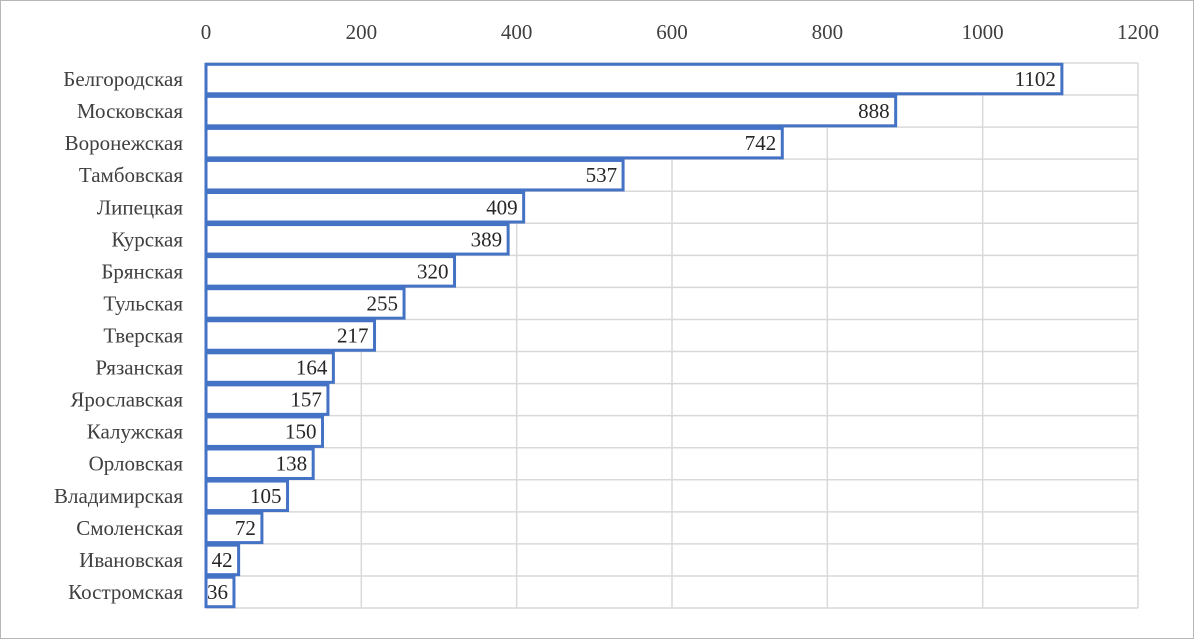 Image resolution: width=1194 pixels, height=640 pixels. What do you see at coordinates (147, 239) in the screenshot?
I see `category-label: Курская` at bounding box center [147, 239].